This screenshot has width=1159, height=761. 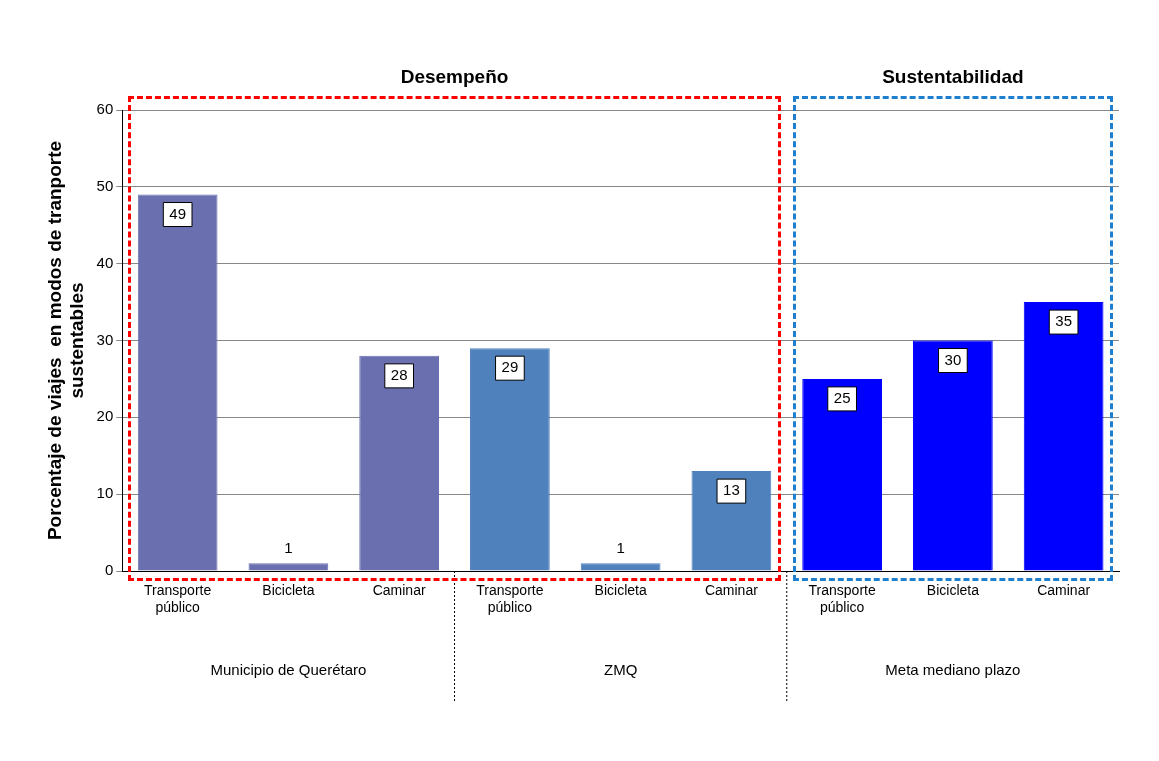 I want to click on y-tick-label: 0, so click(x=109, y=570).